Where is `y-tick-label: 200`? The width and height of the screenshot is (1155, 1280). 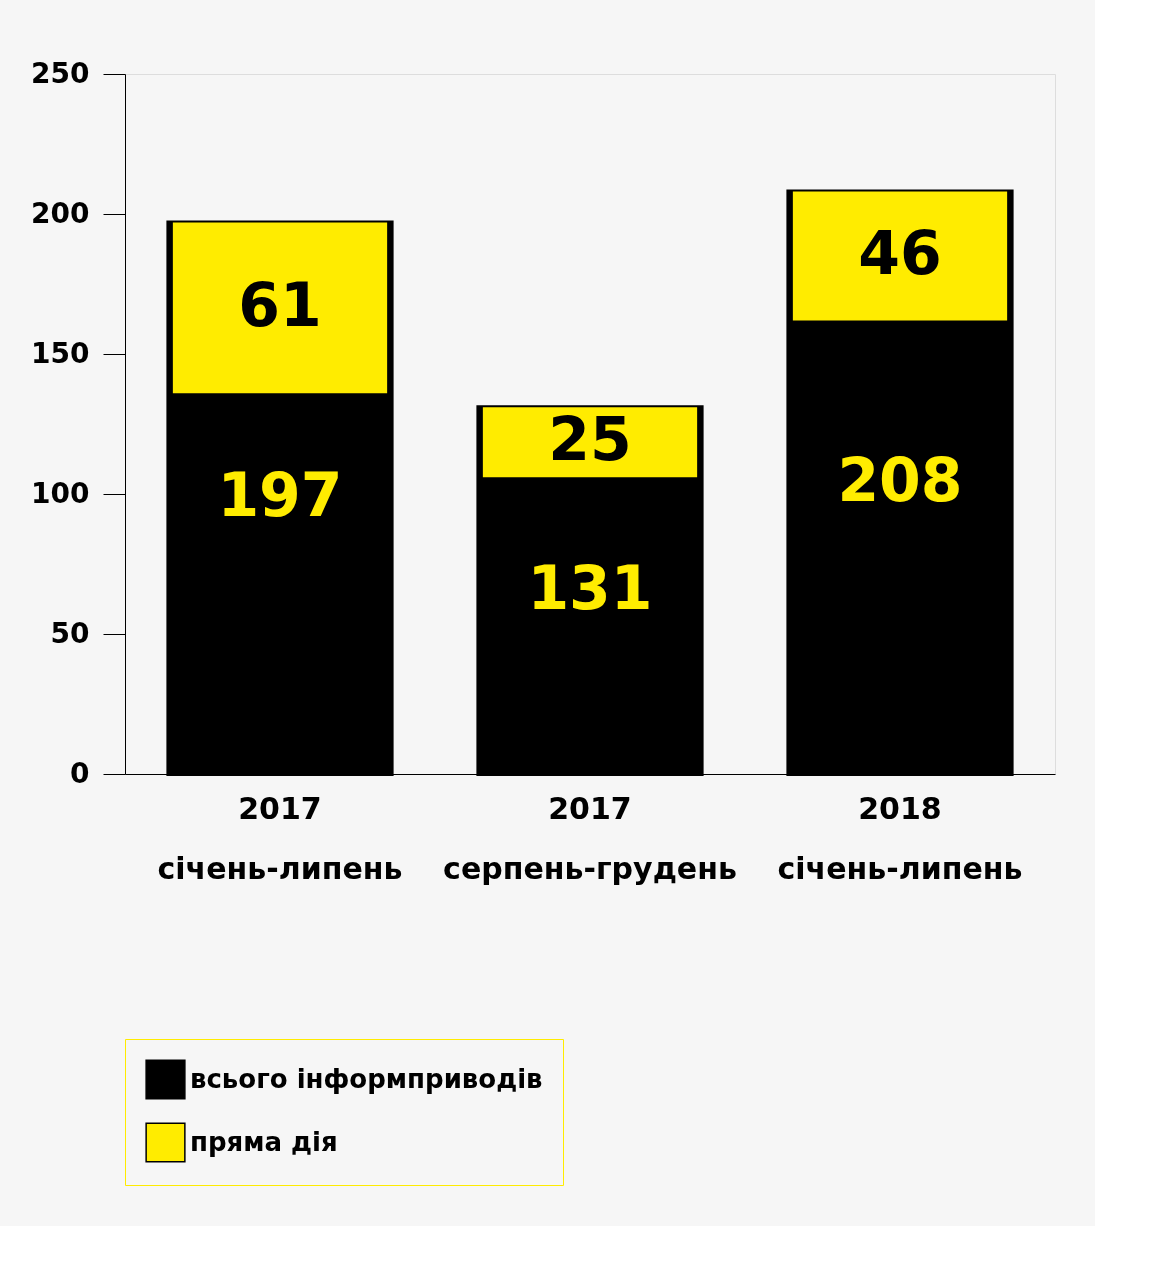 y-tick-label: 200 is located at coordinates (60, 213).